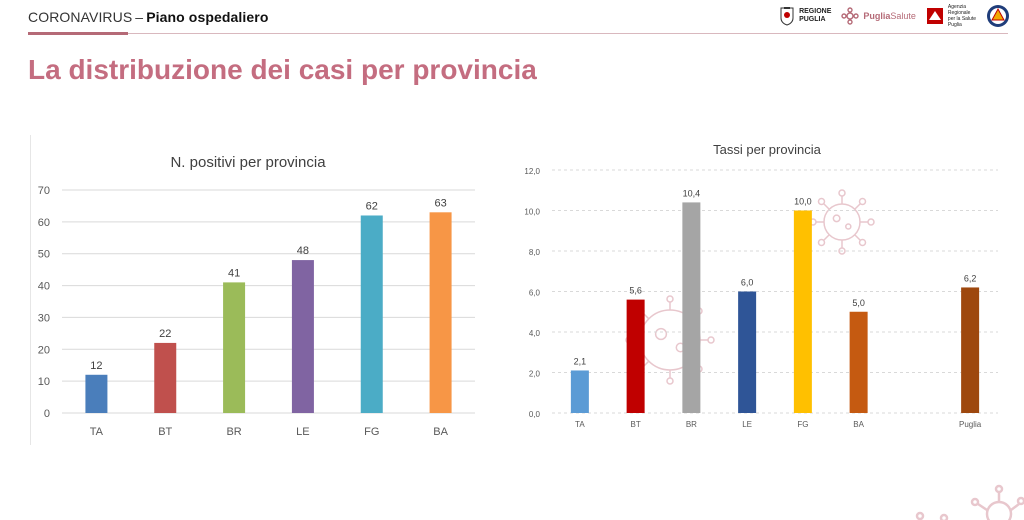 The height and width of the screenshot is (520, 1024). Describe the element at coordinates (535, 374) in the screenshot. I see `y-tick-label: 2,0` at that location.